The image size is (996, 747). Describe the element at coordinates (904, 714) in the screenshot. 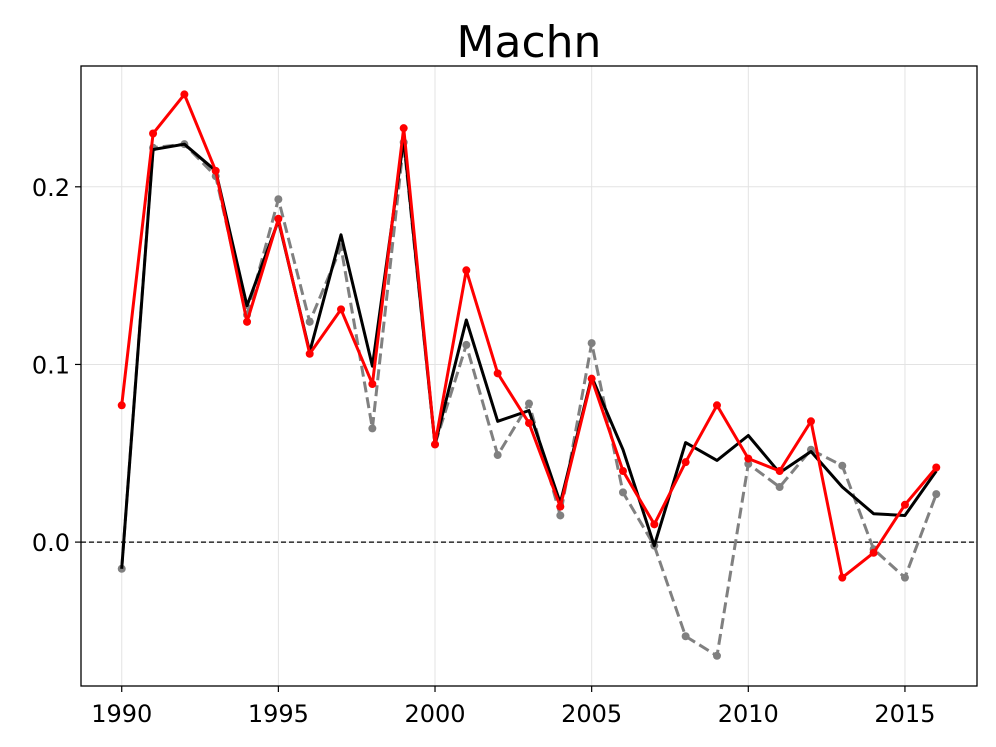

I see `x-tick-label: 2015` at that location.